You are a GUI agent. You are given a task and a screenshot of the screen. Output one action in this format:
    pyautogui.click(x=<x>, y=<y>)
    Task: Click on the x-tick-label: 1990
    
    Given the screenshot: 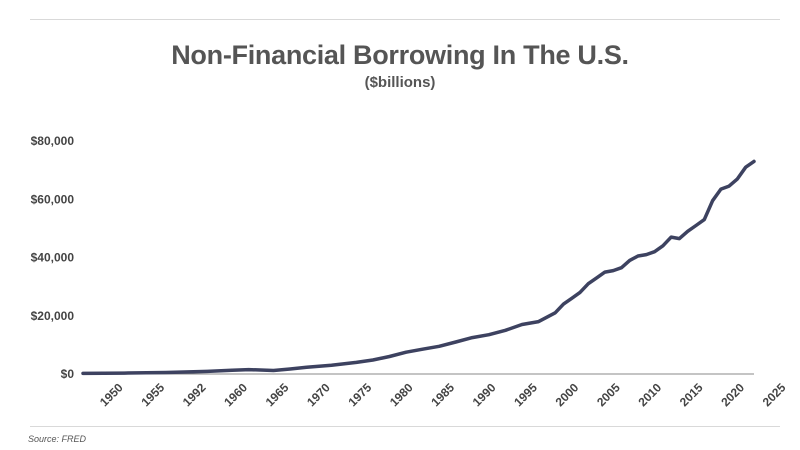 What is the action you would take?
    pyautogui.click(x=484, y=394)
    